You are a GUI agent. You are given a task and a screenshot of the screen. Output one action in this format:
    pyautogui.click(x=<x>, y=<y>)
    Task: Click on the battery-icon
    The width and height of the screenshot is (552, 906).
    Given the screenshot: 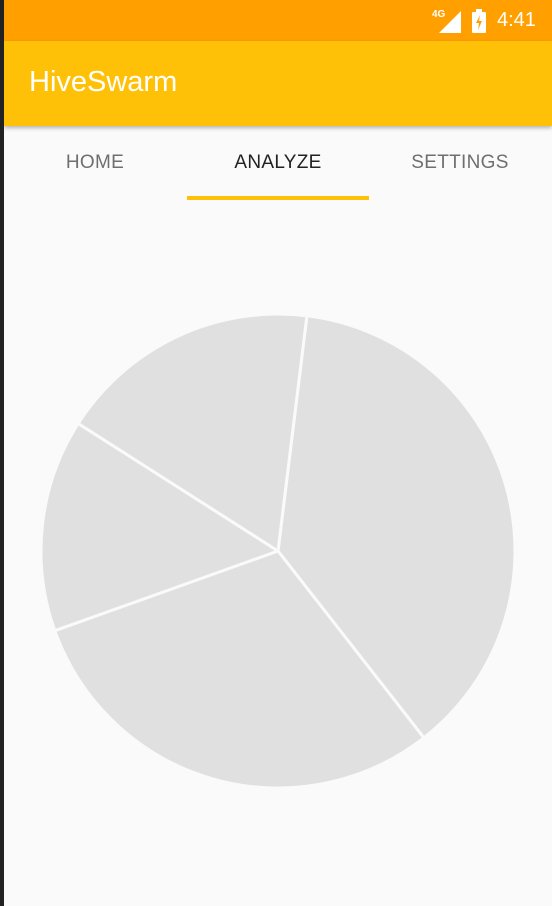 What is the action you would take?
    pyautogui.click(x=479, y=23)
    